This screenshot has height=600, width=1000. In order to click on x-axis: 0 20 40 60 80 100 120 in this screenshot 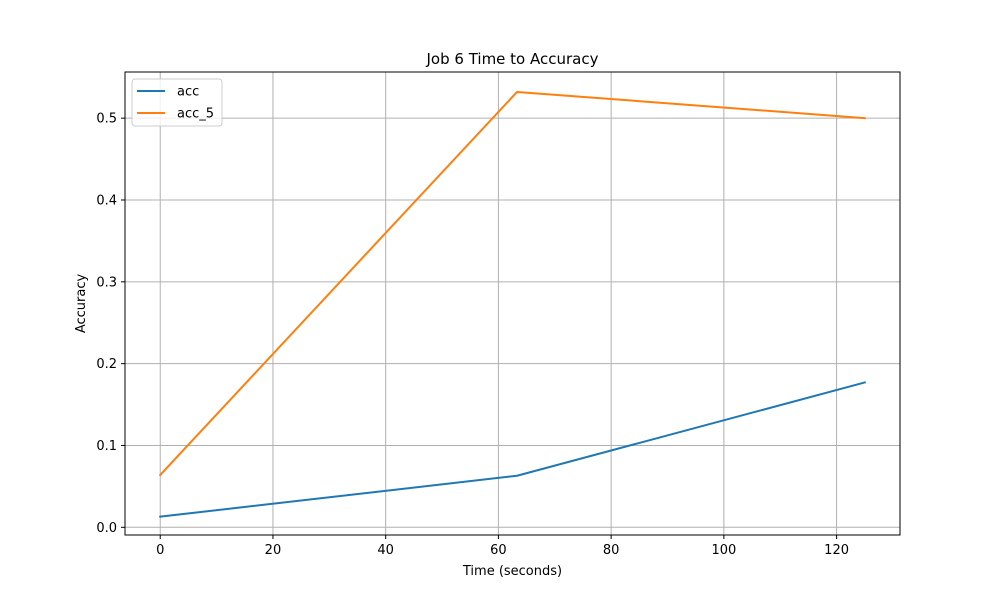, I will do `click(502, 546)`.